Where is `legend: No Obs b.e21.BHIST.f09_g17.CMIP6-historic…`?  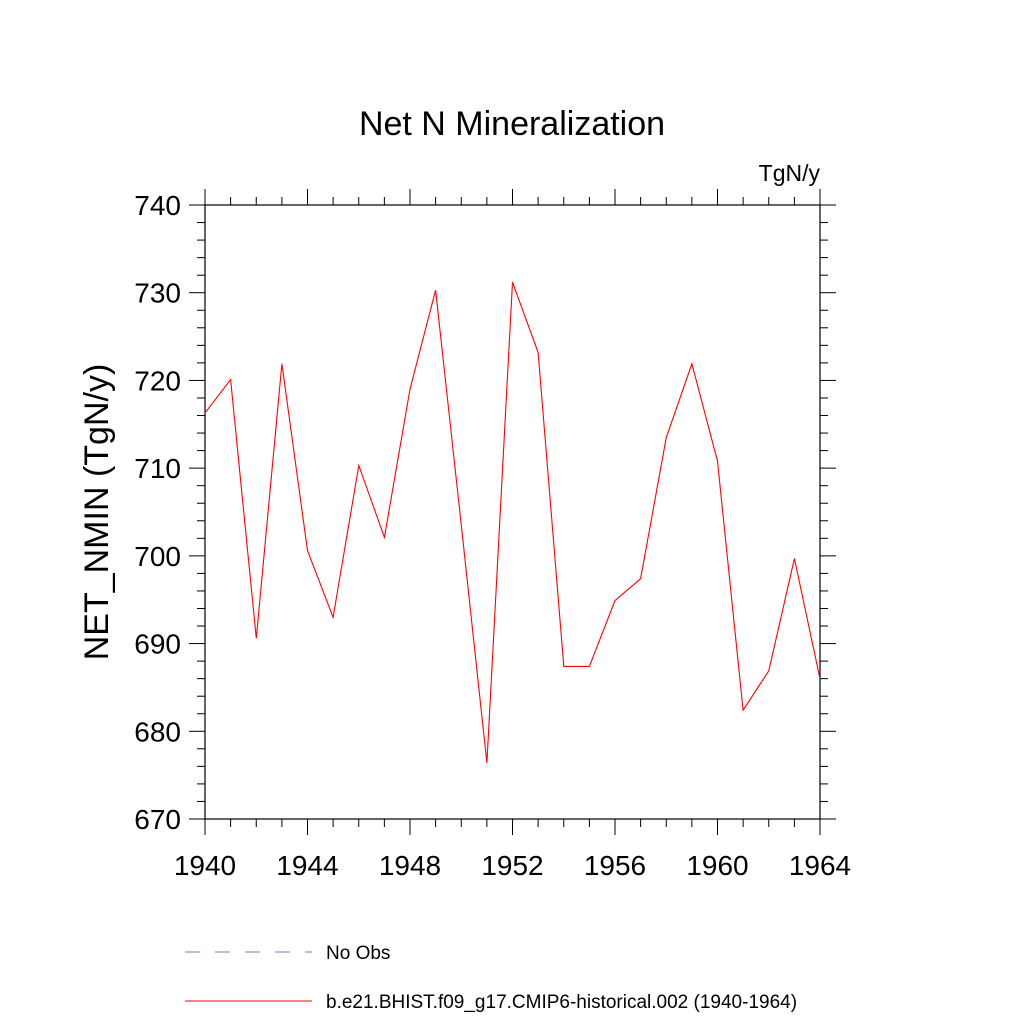
legend: No Obs b.e21.BHIST.f09_g17.CMIP6-historic… is located at coordinates (491, 978).